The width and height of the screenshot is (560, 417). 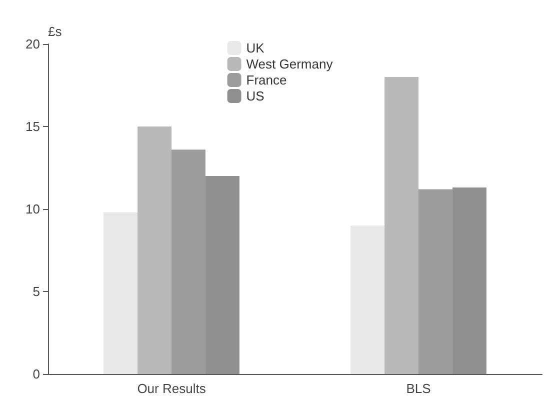 What do you see at coordinates (171, 388) in the screenshot?
I see `x-tick-label: Our Results` at bounding box center [171, 388].